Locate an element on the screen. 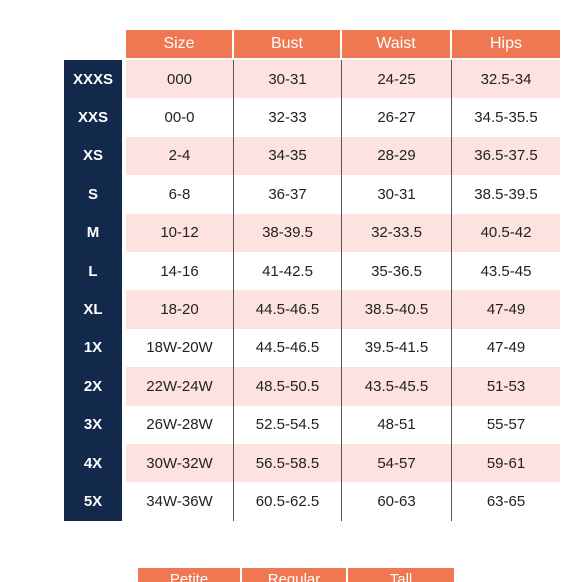 This screenshot has height=582, width=580. size-label: 3X is located at coordinates (93, 425).